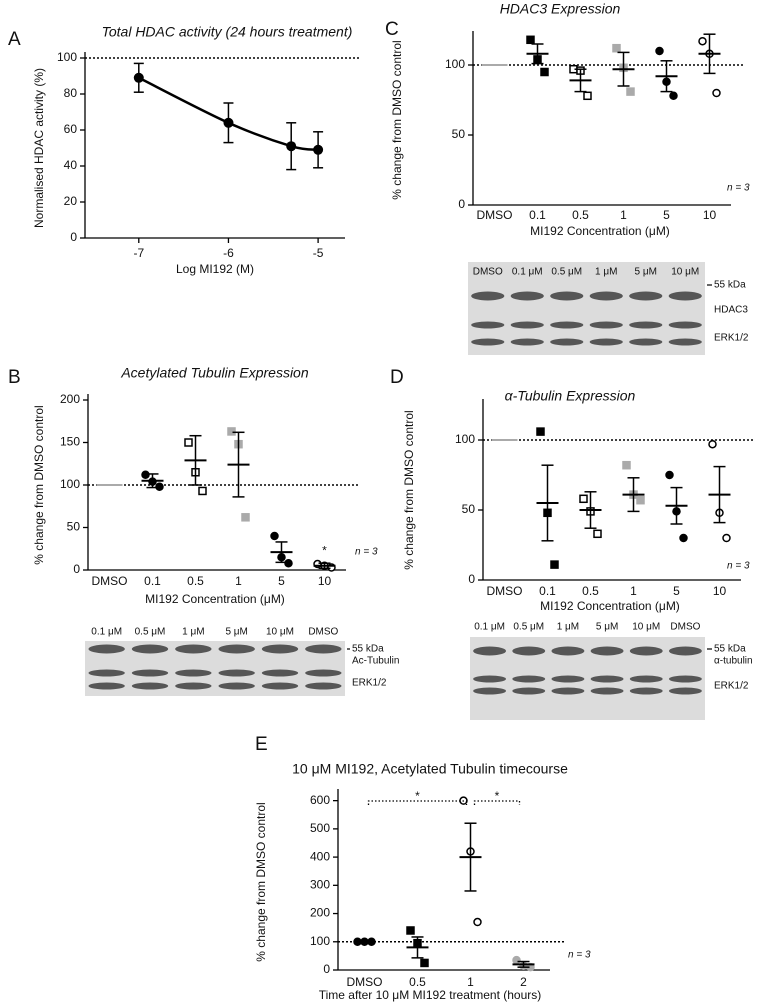 The image size is (780, 1006). I want to click on y-tick-label: 100, so click(67, 57).